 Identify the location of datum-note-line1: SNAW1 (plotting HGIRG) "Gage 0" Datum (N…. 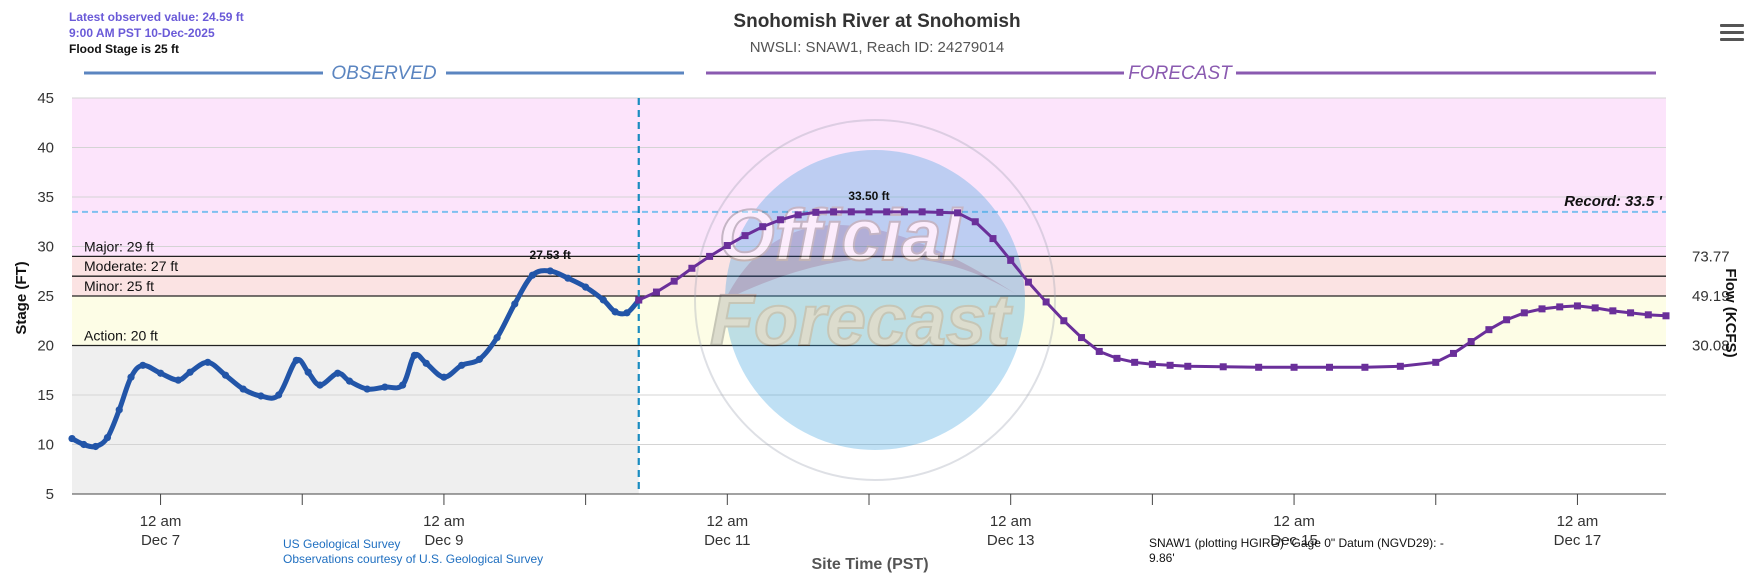
(1296, 543).